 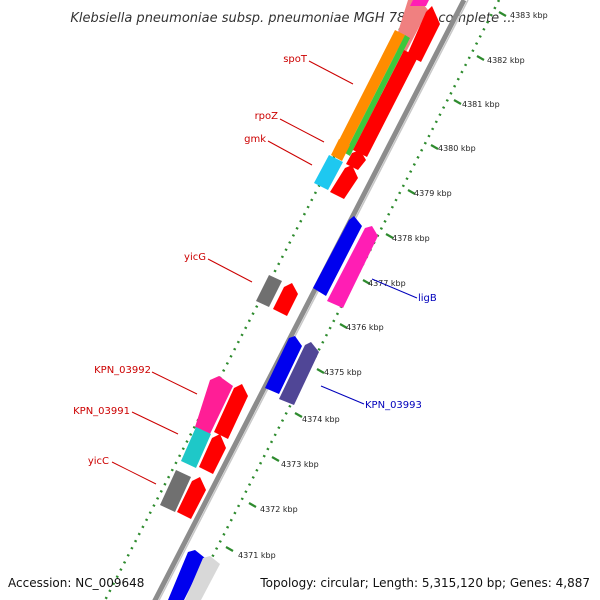 What do you see at coordinates (175, 491) in the screenshot?
I see `feature-yicc` at bounding box center [175, 491].